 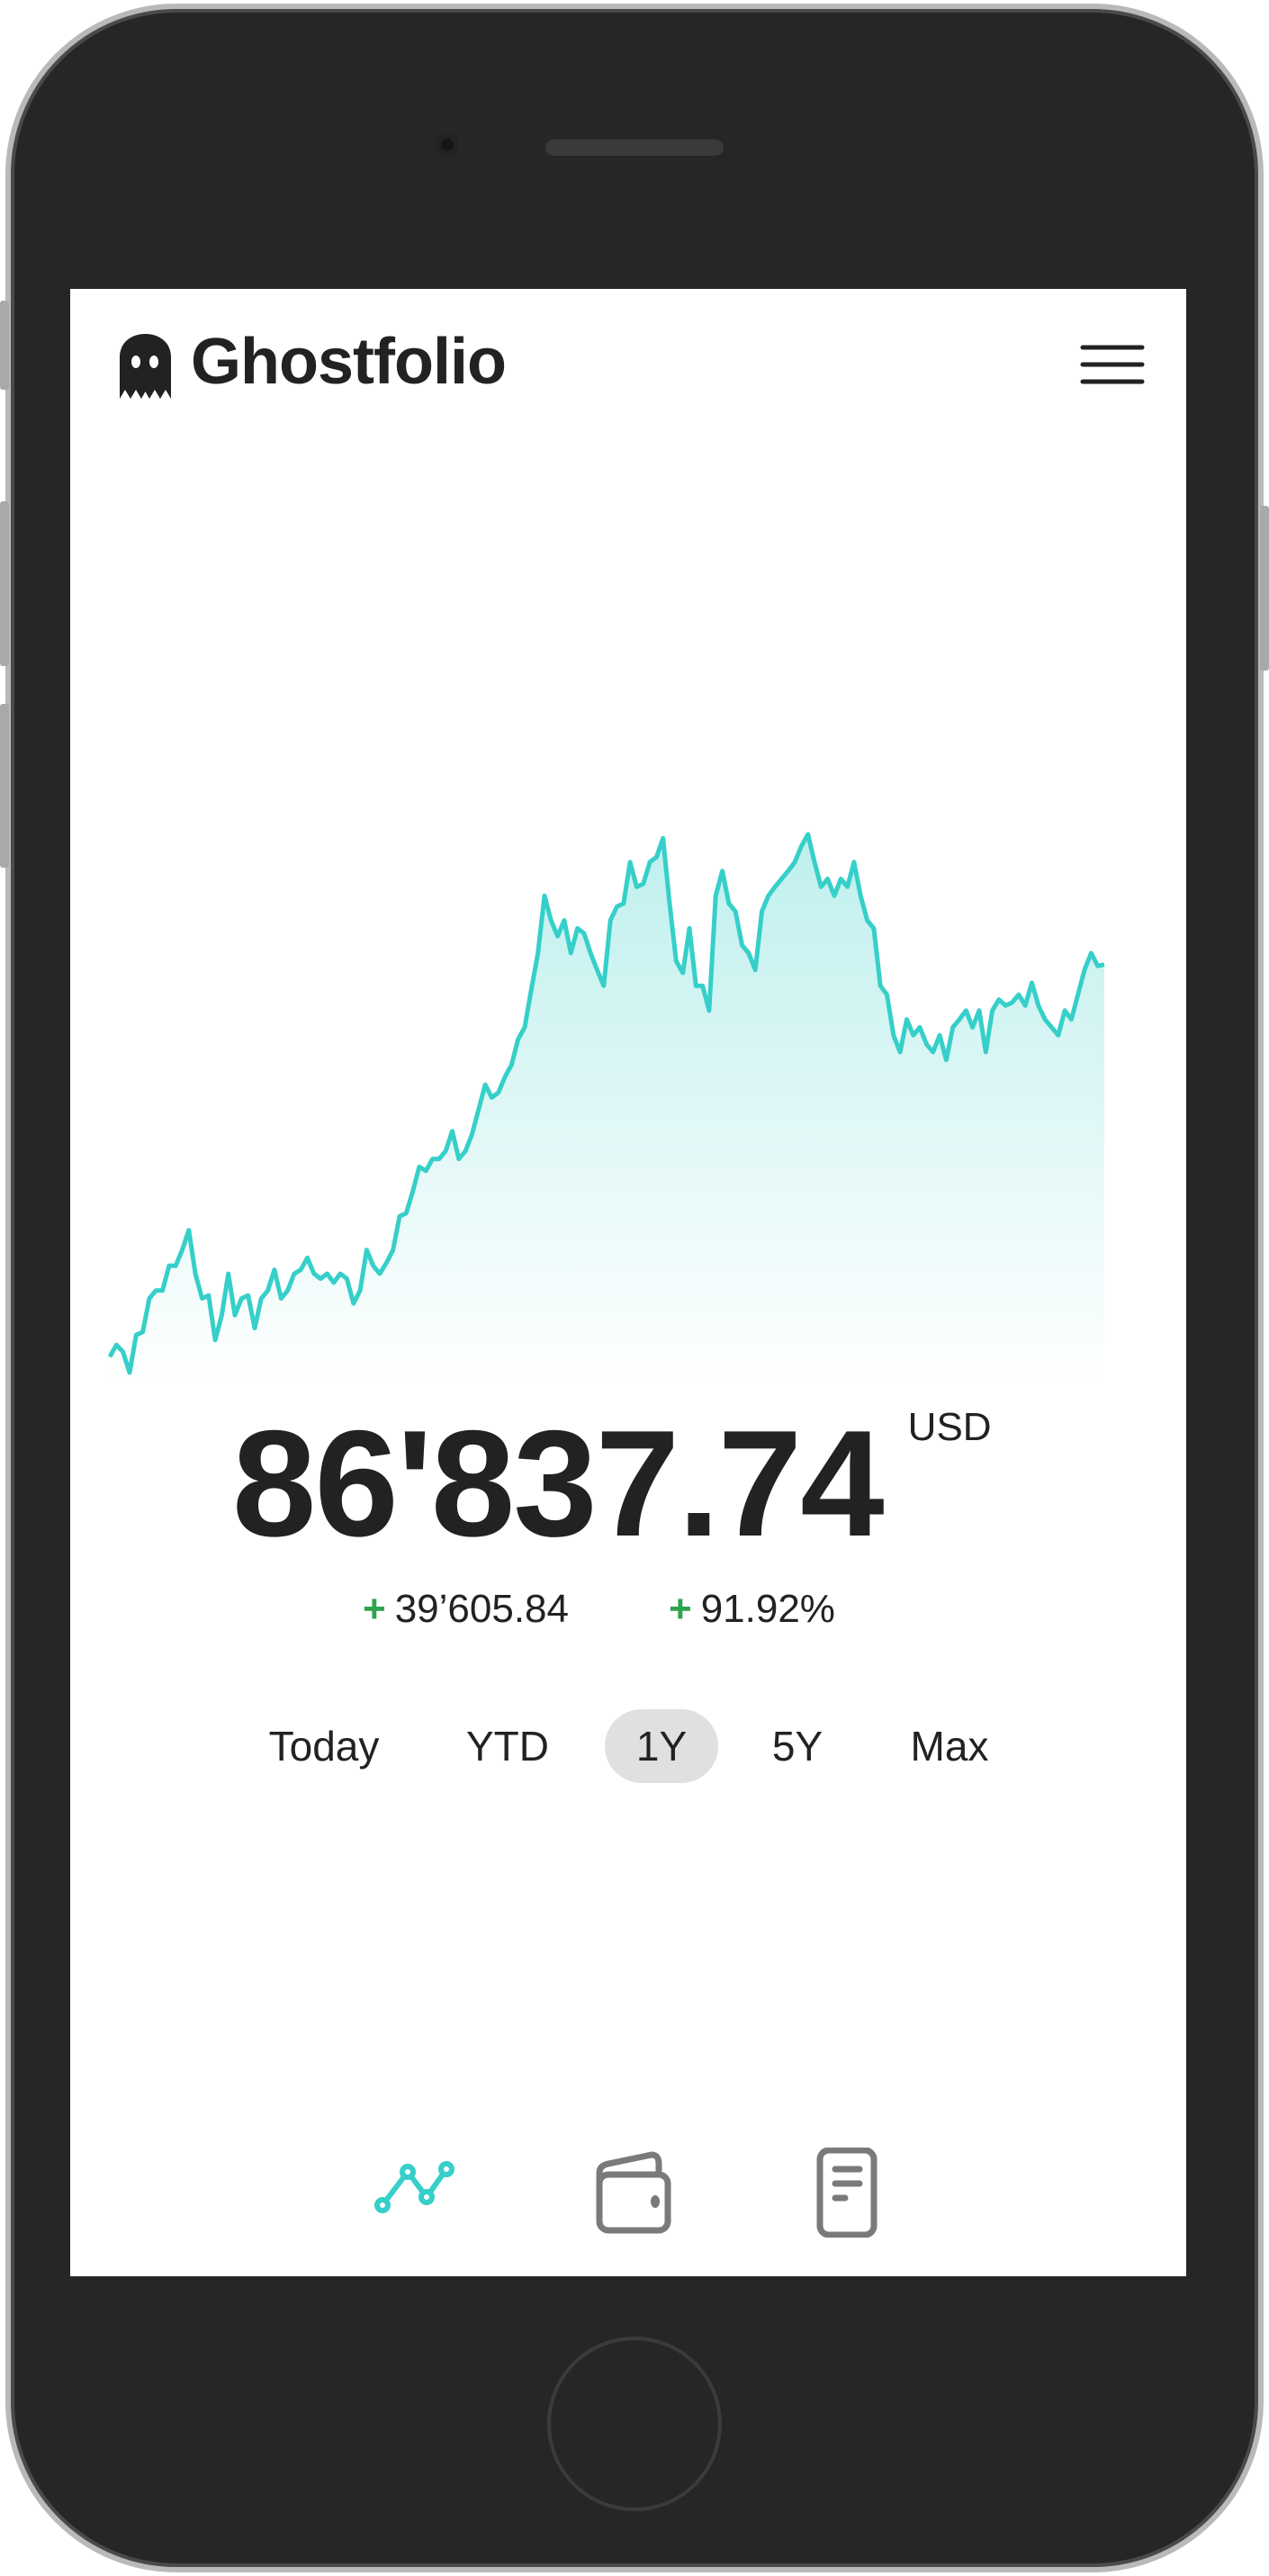 I want to click on front-camera, so click(x=447, y=145).